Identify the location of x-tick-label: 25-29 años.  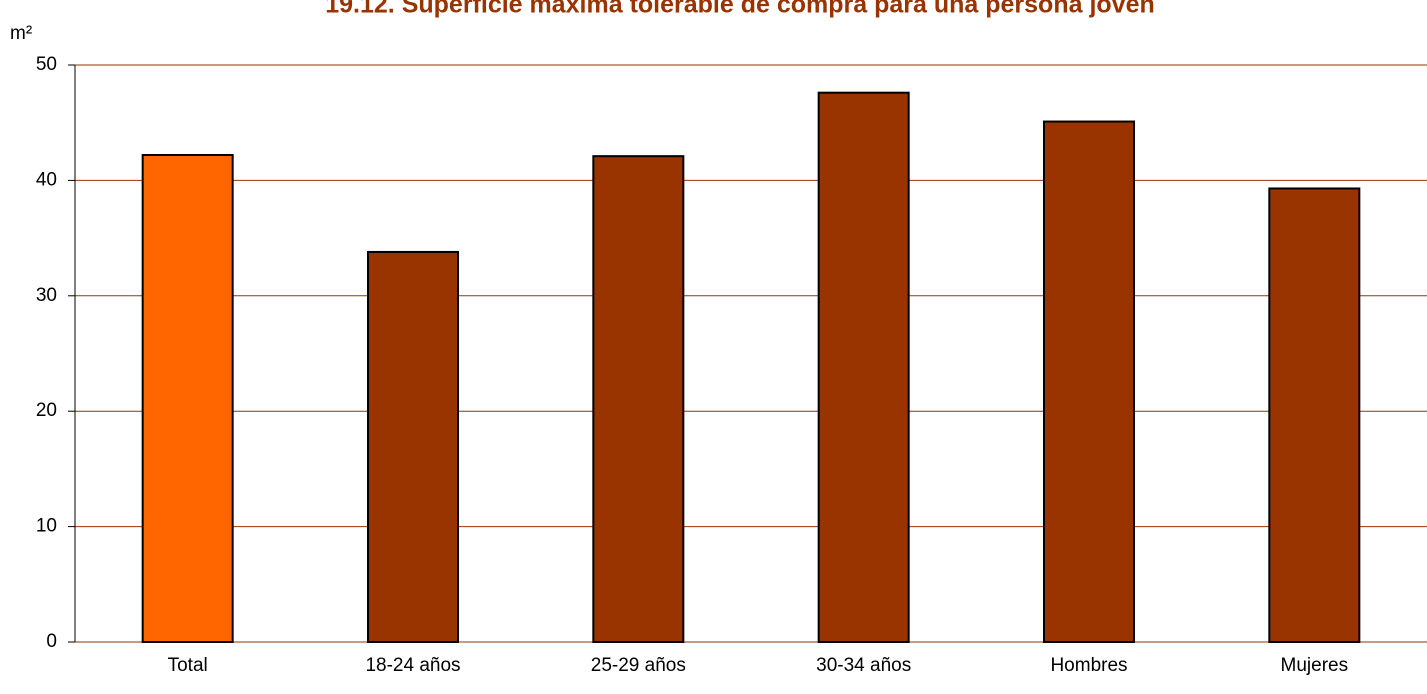
(638, 665).